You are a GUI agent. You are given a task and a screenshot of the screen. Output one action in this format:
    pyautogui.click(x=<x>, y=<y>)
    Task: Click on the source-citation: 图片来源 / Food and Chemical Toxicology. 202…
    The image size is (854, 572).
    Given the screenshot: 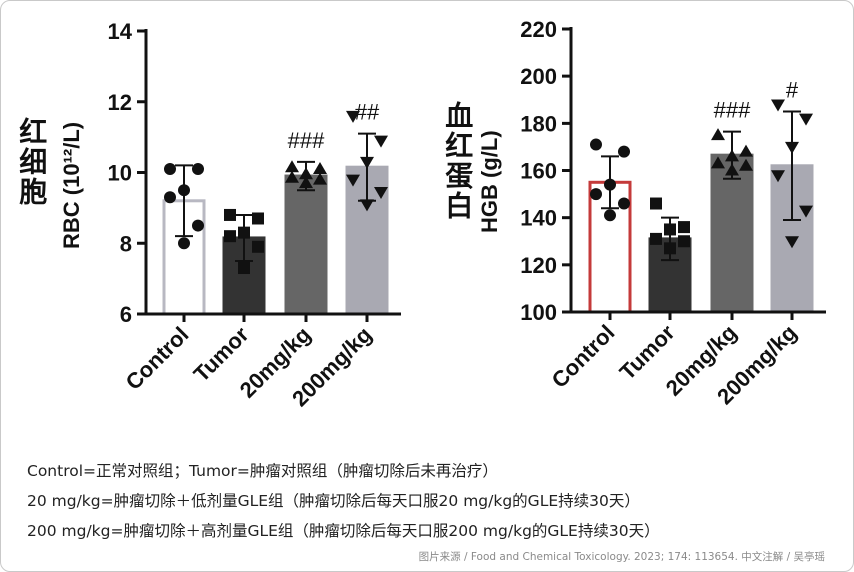 What is the action you would take?
    pyautogui.click(x=621, y=557)
    